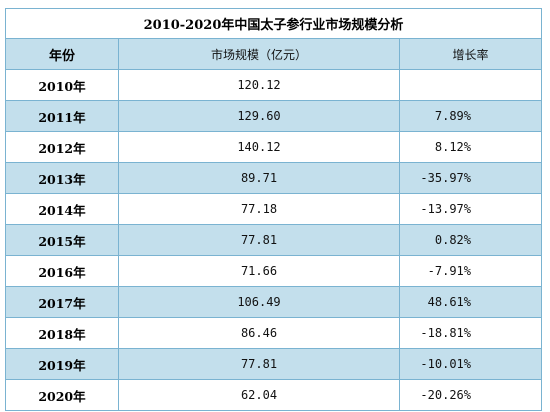 This screenshot has height=412, width=550. I want to click on table-row: 2017年 106.49 48.61%, so click(273, 302).